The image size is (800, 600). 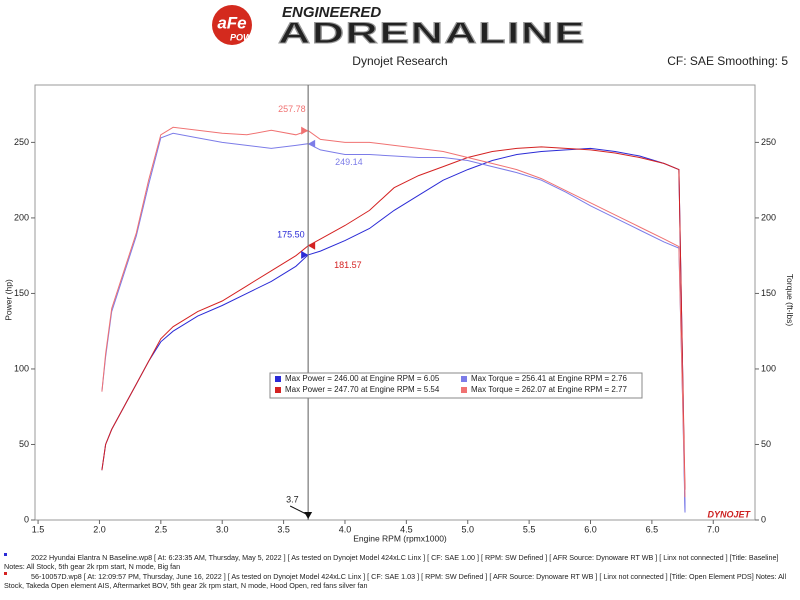 I want to click on x-tick-label: 5.0, so click(x=467, y=529).